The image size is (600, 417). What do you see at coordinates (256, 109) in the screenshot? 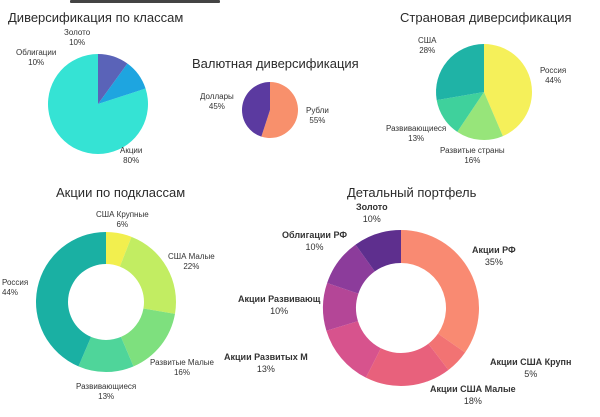
I see `slice-dollary` at bounding box center [256, 109].